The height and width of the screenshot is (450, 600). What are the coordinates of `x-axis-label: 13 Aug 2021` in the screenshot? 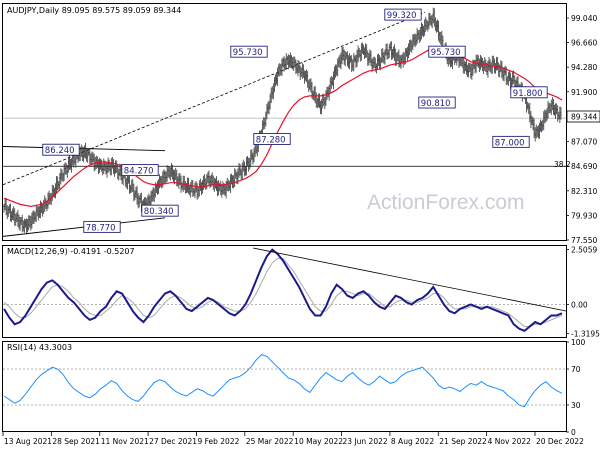 It's located at (28, 441).